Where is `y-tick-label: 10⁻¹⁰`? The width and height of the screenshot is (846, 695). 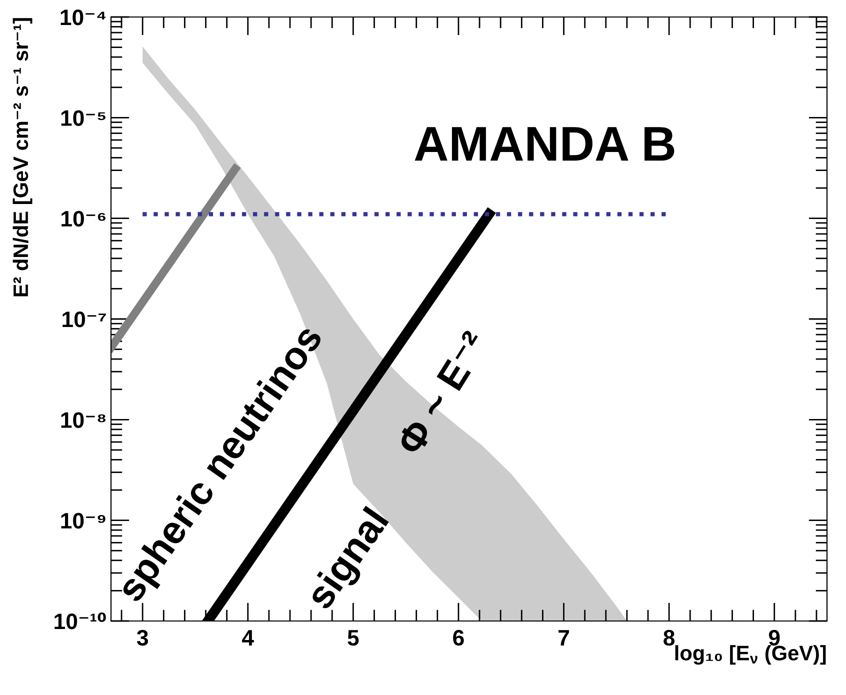
y-tick-label: 10⁻¹⁰ is located at coordinates (80, 621).